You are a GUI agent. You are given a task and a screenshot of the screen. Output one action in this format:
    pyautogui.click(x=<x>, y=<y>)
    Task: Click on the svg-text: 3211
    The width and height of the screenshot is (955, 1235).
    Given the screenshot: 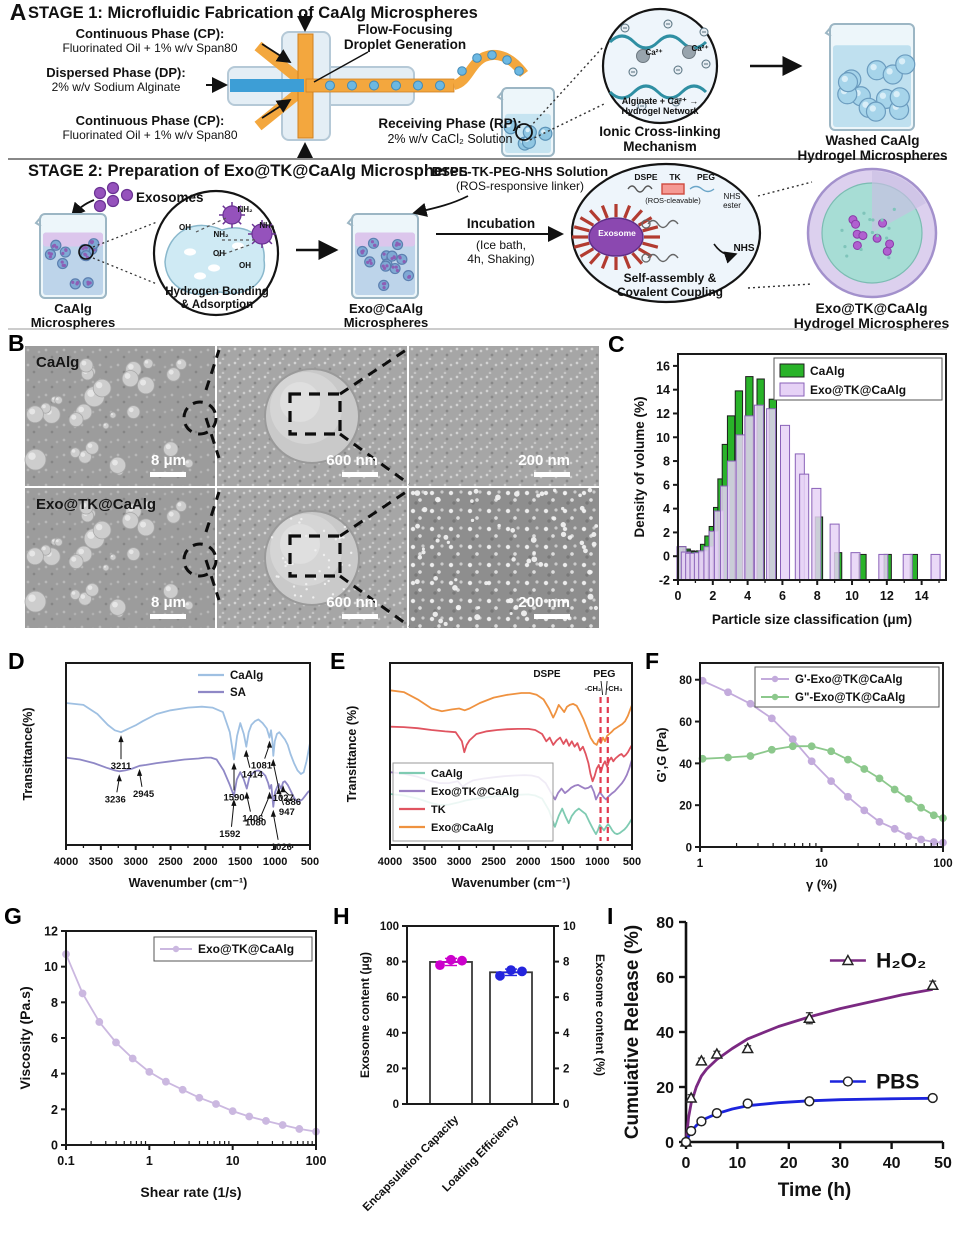 What is the action you would take?
    pyautogui.click(x=121, y=766)
    